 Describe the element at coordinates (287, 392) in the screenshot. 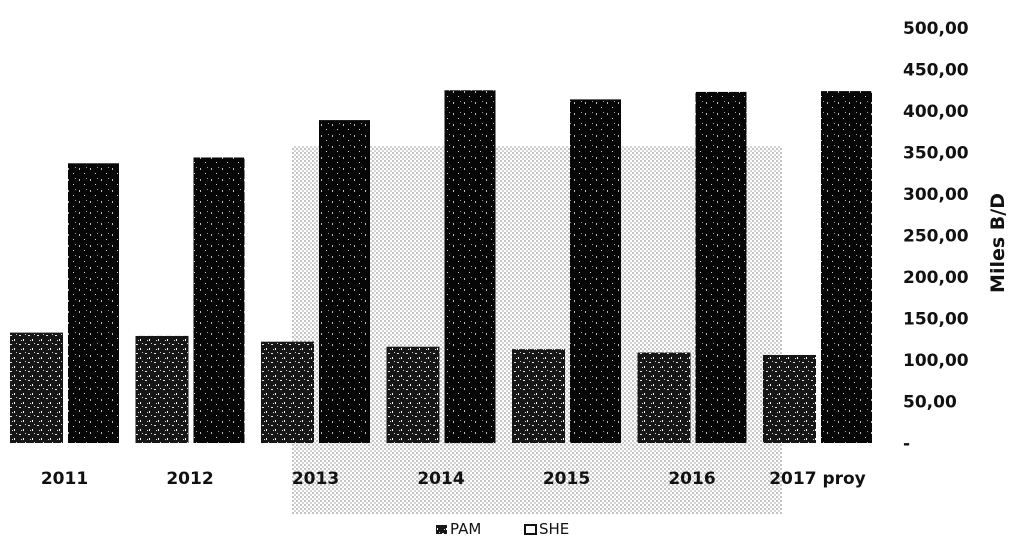

I see `bar-pam-2013` at that location.